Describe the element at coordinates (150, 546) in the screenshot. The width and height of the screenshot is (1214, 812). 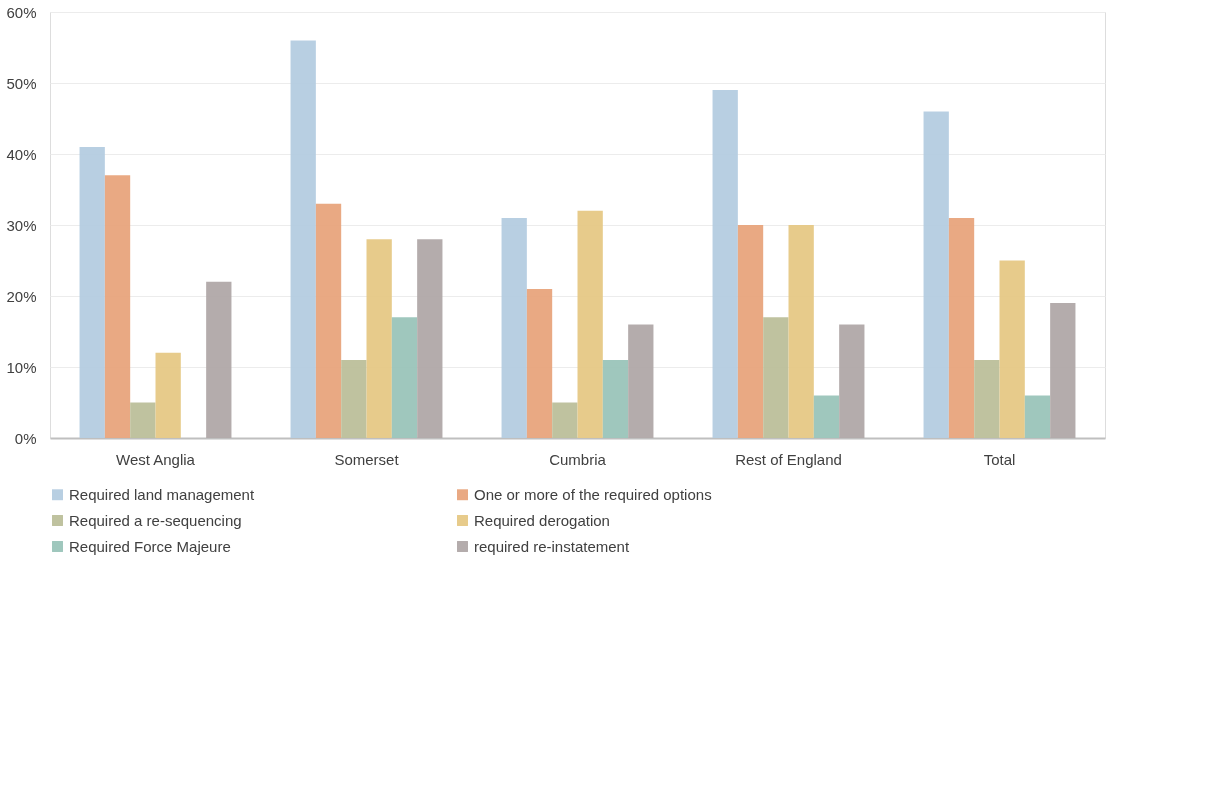
I see `legend-label: Required Force Majeure` at that location.